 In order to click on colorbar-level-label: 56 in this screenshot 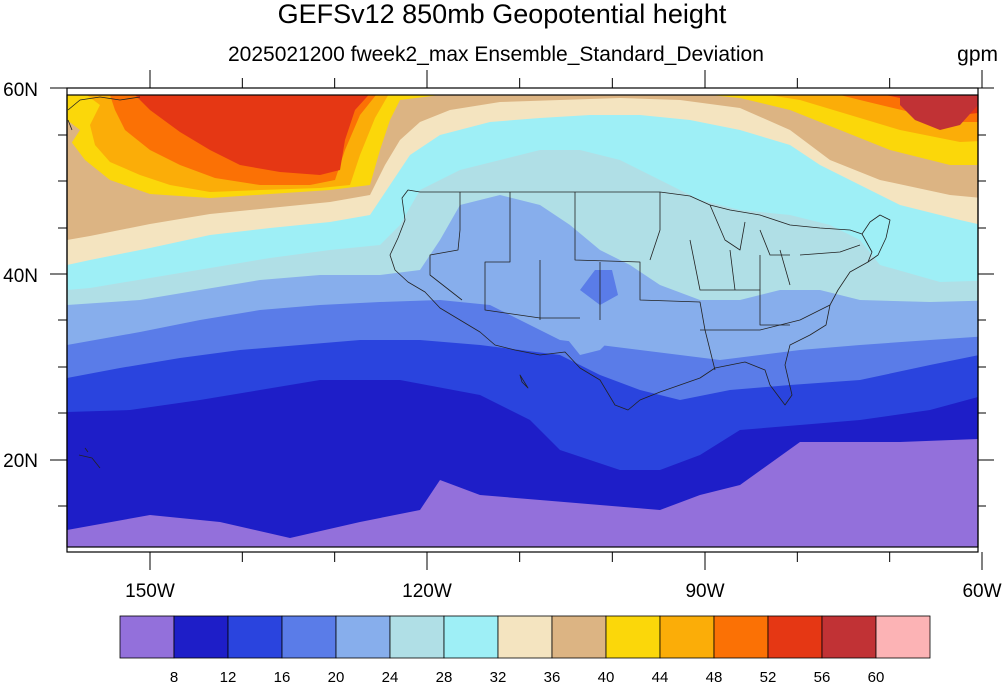, I will do `click(822, 676)`.